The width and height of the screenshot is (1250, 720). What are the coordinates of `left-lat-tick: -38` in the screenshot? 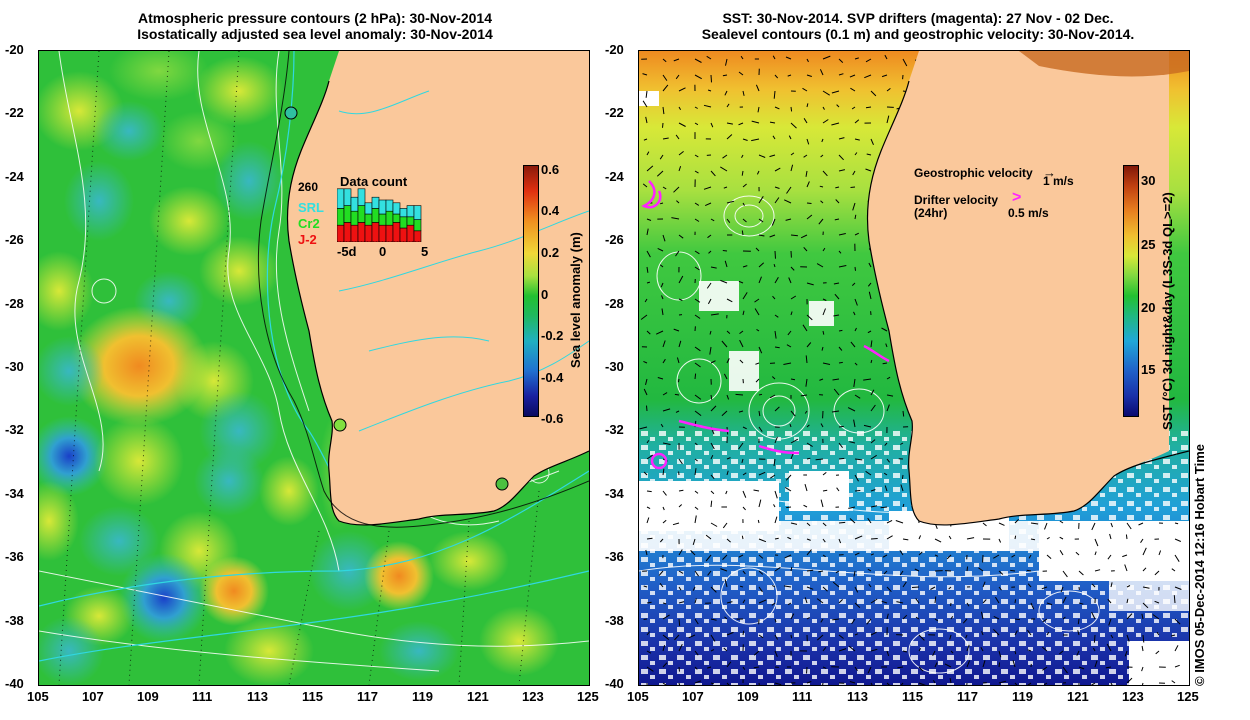 It's located at (14, 620).